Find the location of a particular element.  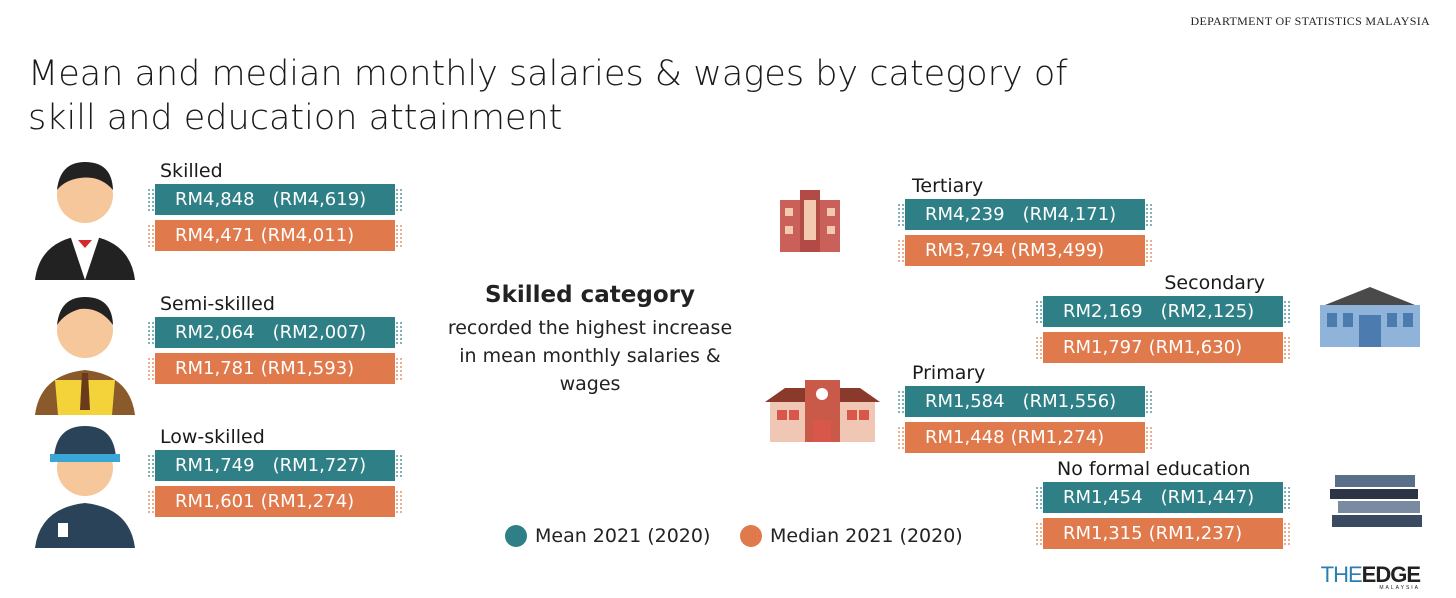

category-label: Skilled is located at coordinates (191, 171).